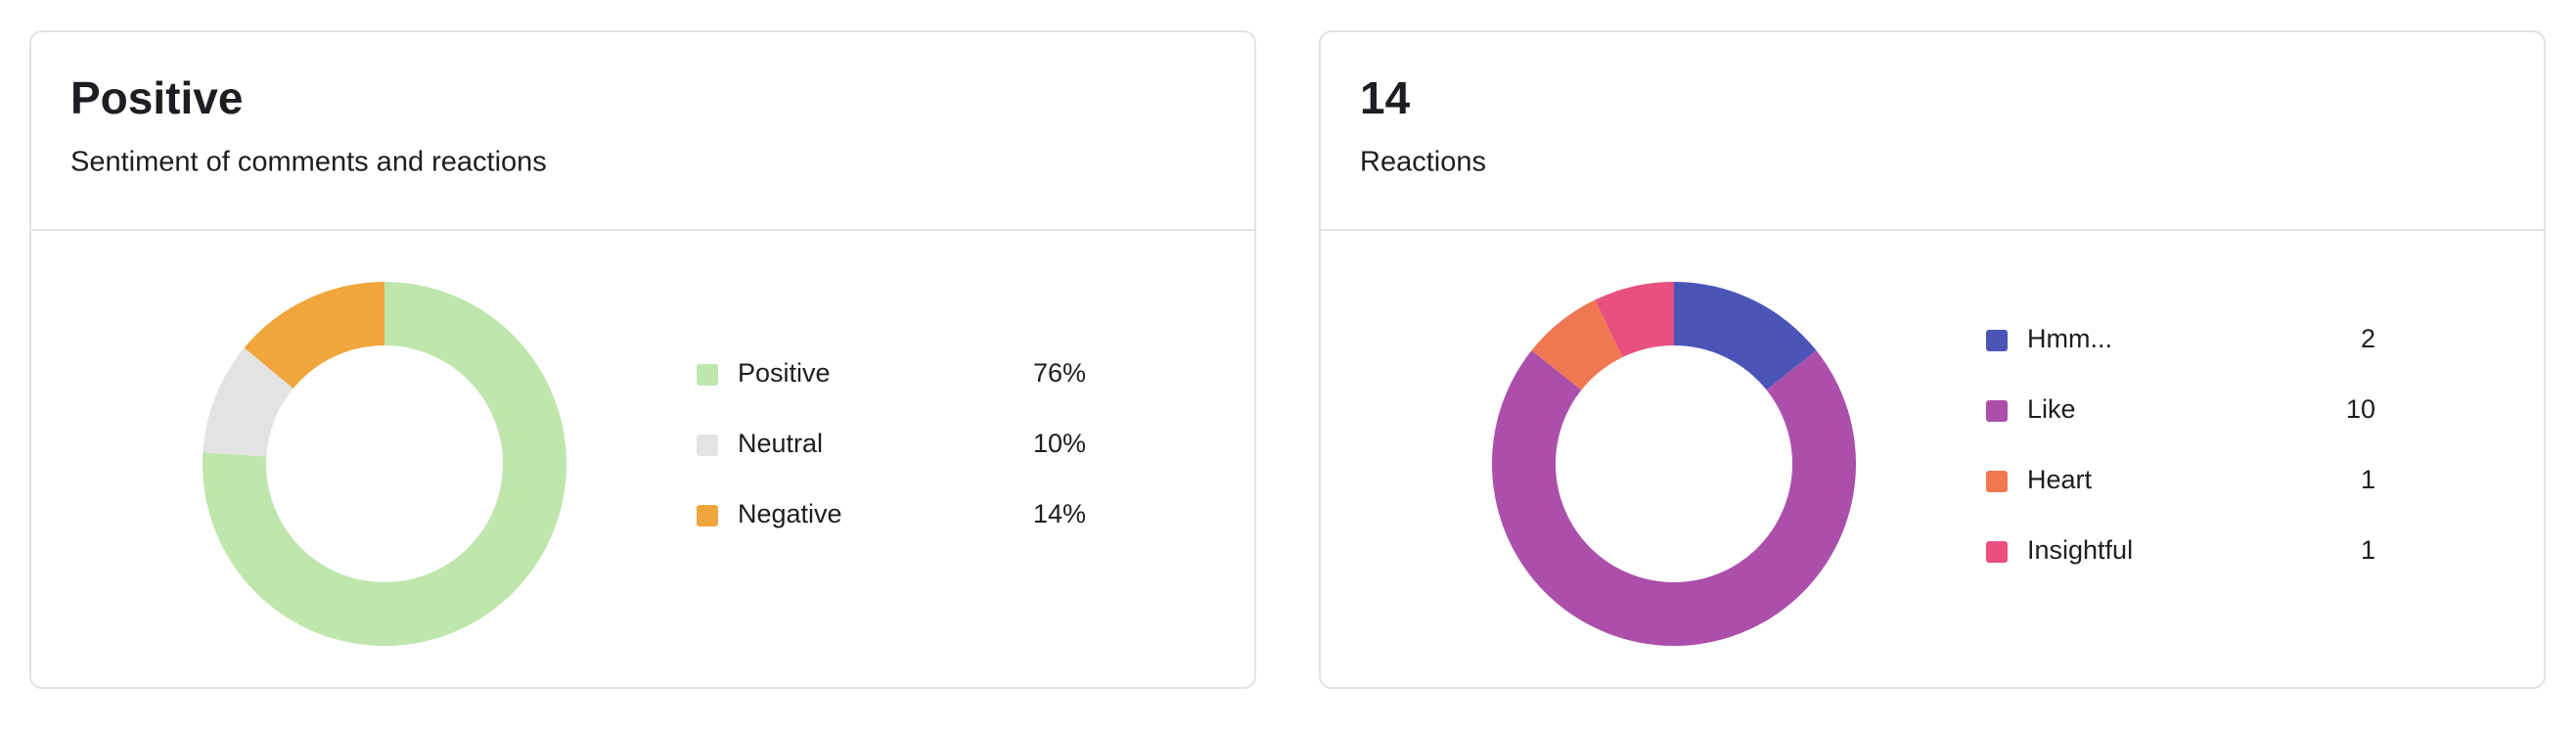 This screenshot has width=2576, height=732. What do you see at coordinates (2051, 409) in the screenshot?
I see `legend-label: Like` at bounding box center [2051, 409].